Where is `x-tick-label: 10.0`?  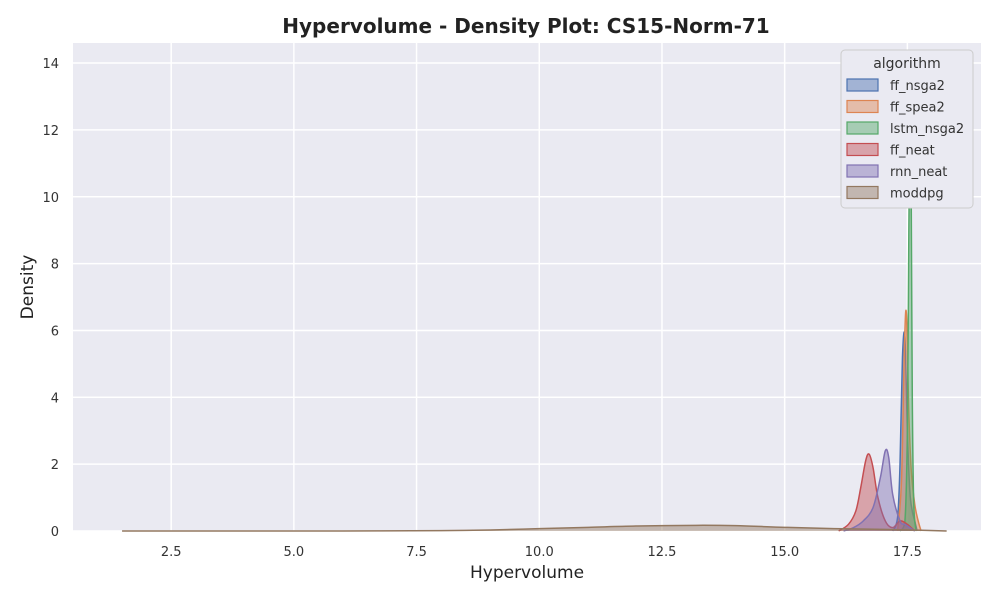
x-tick-label: 10.0 is located at coordinates (539, 552).